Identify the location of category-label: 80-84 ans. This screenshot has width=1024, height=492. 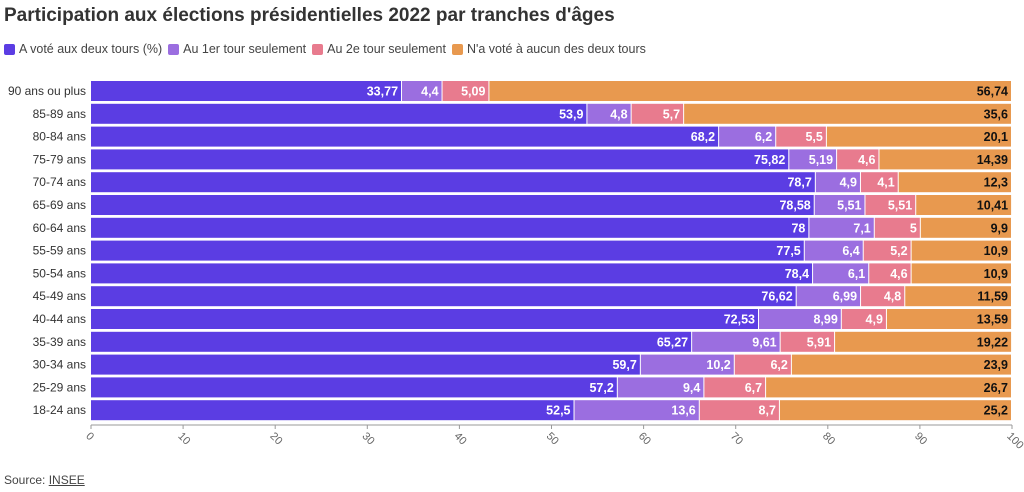
(59, 137).